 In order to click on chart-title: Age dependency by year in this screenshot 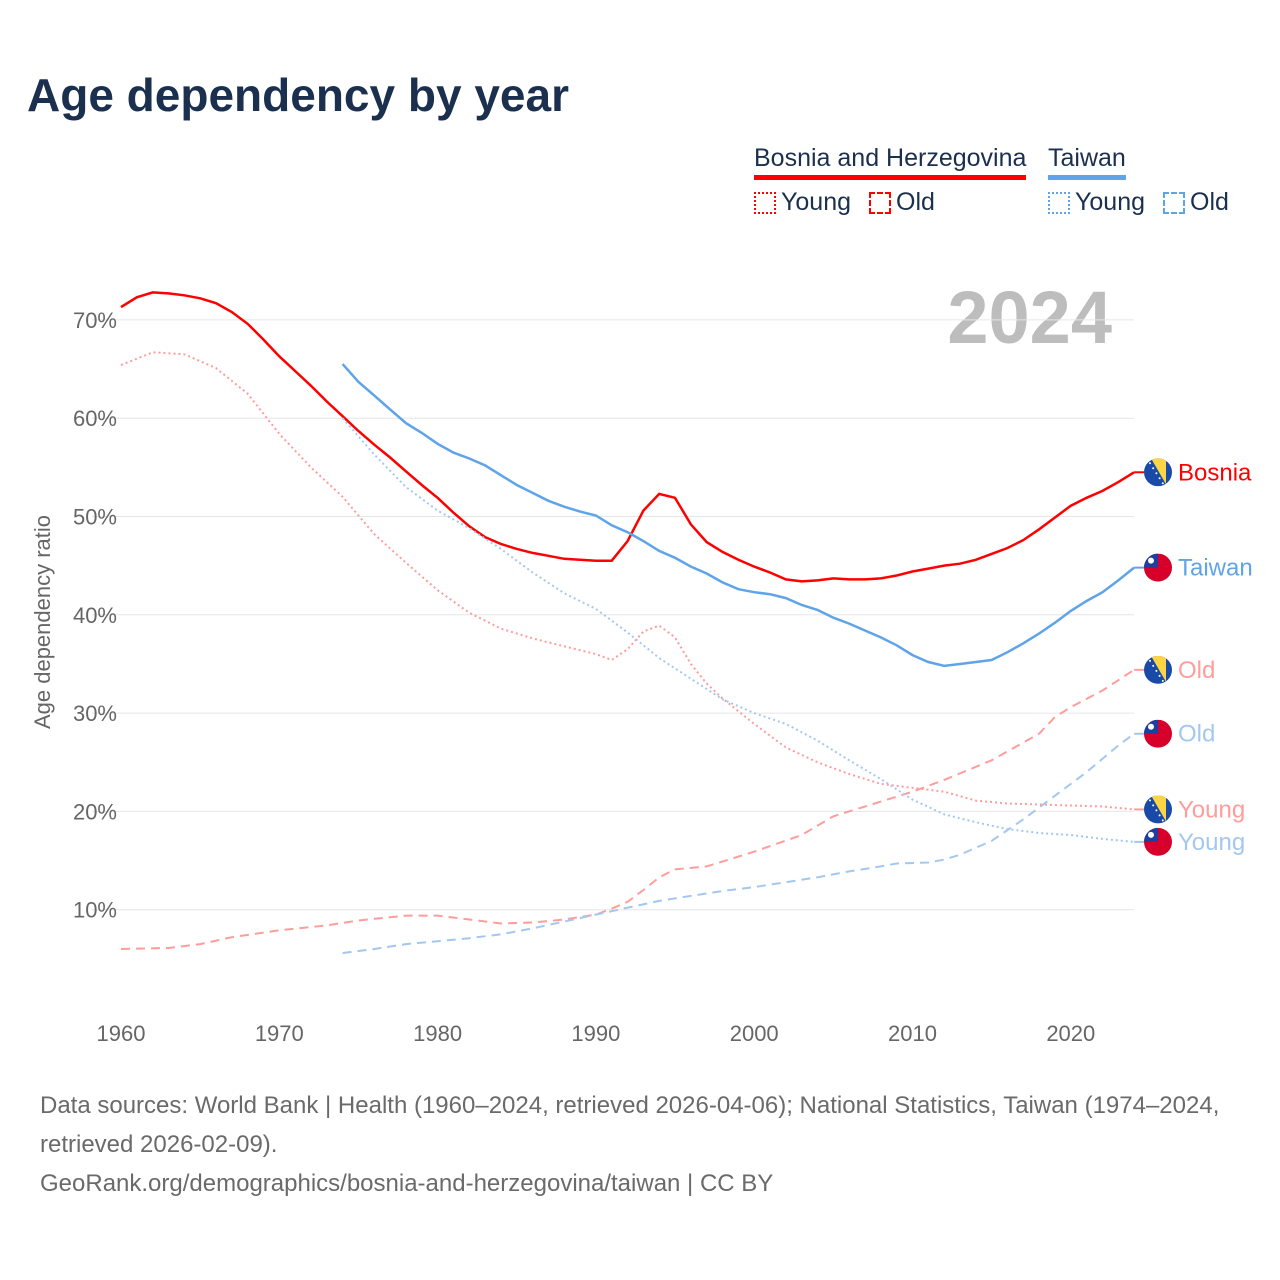, I will do `click(298, 95)`.